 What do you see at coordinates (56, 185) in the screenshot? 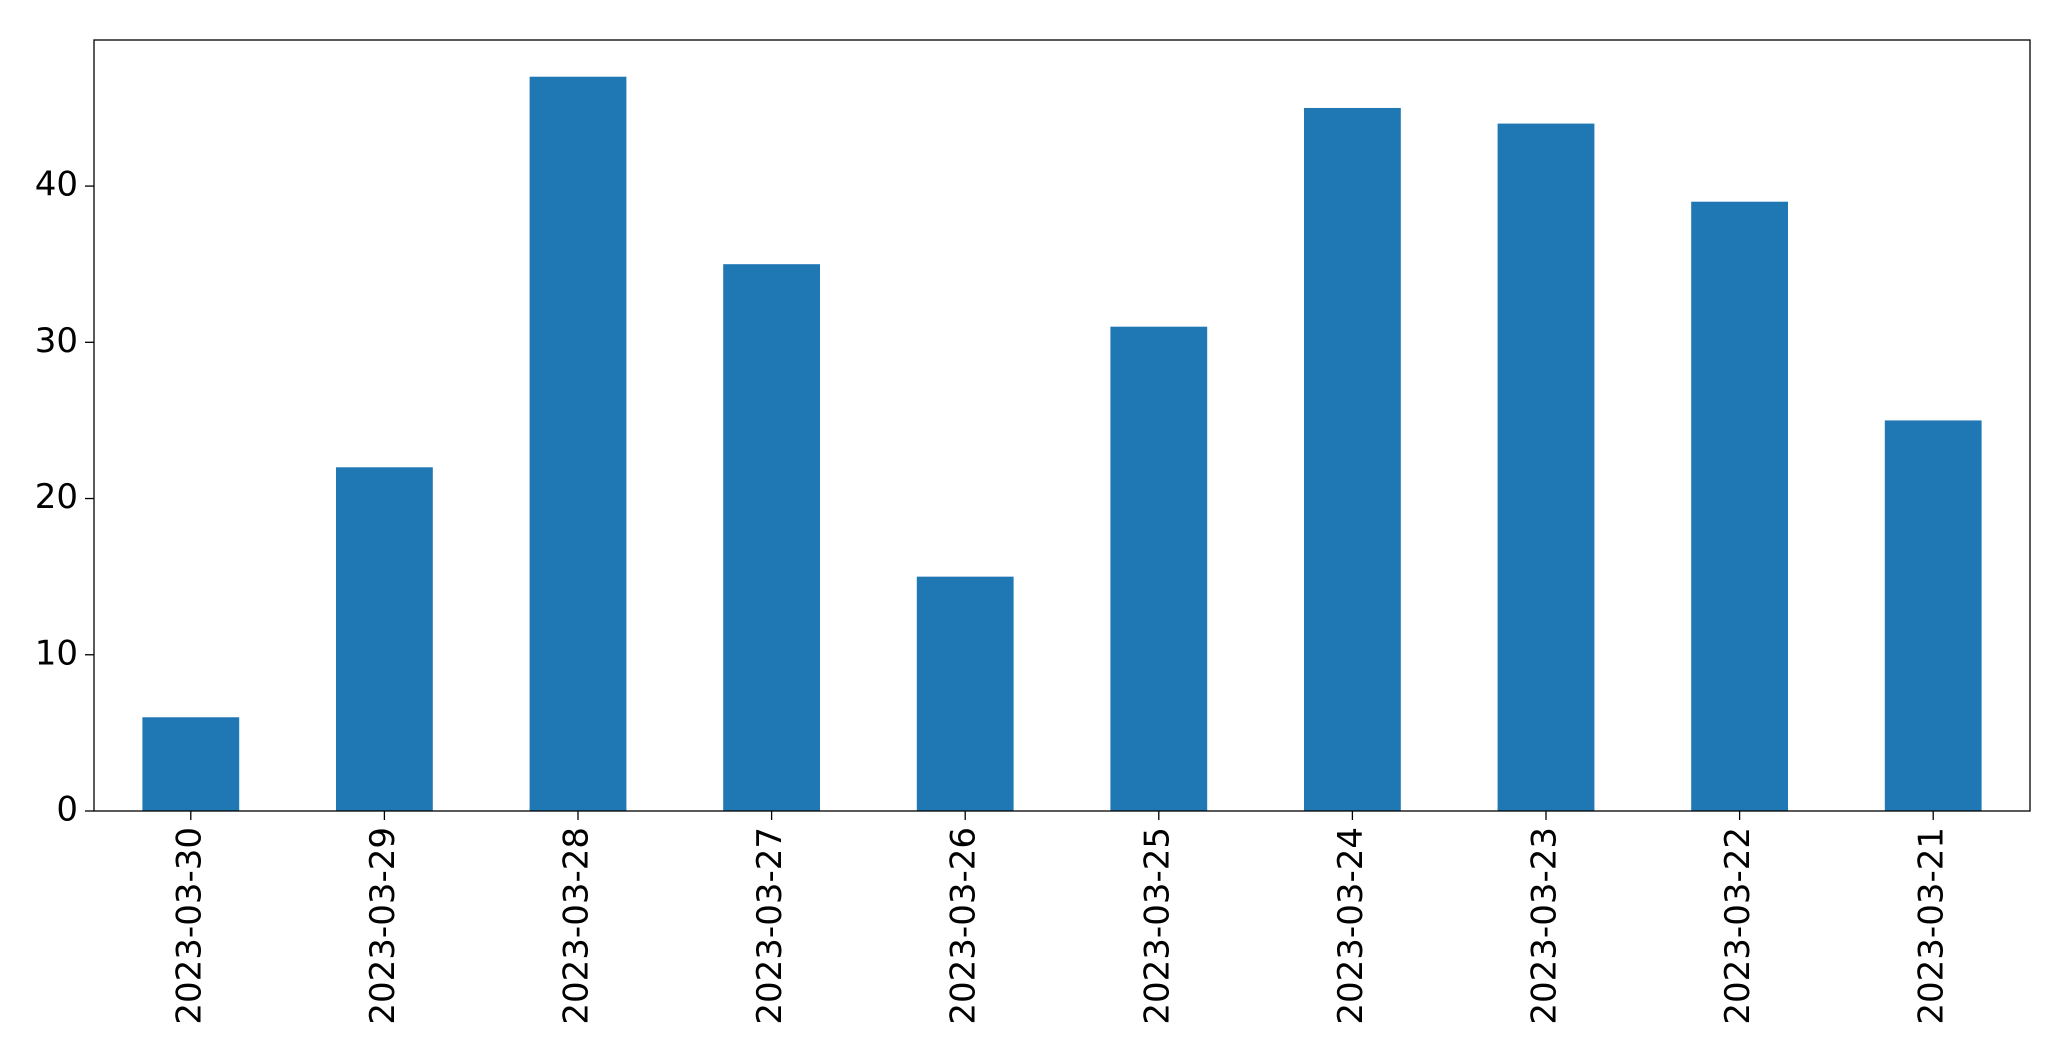
I see `y-tick-label: 40` at bounding box center [56, 185].